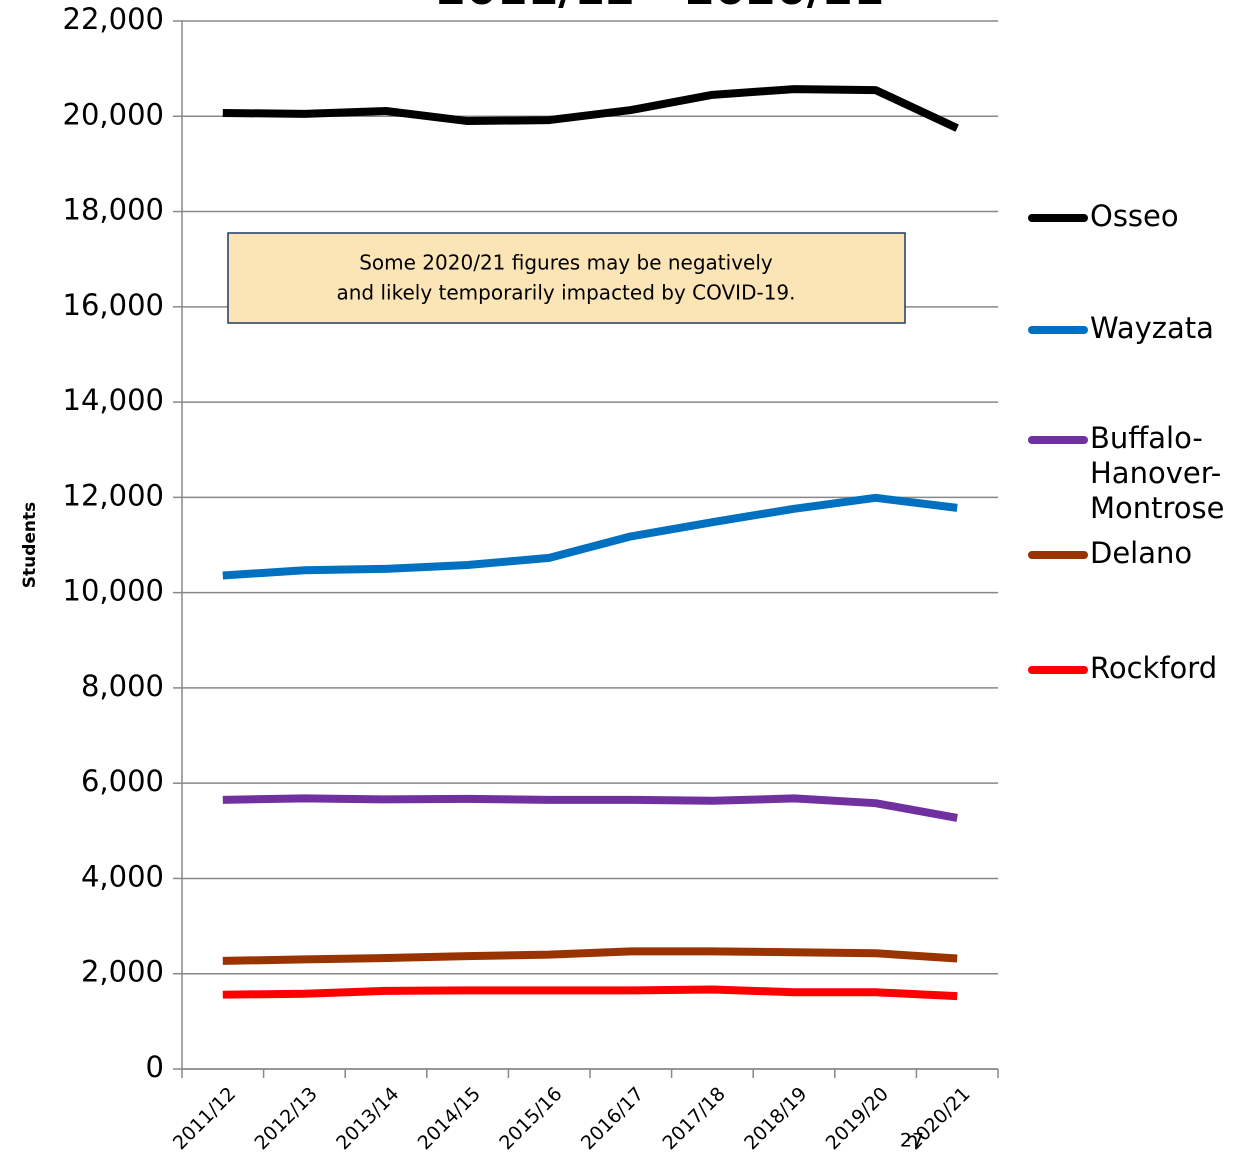 The image size is (1243, 1171). I want to click on y-tick-label: 16,000, so click(113, 305).